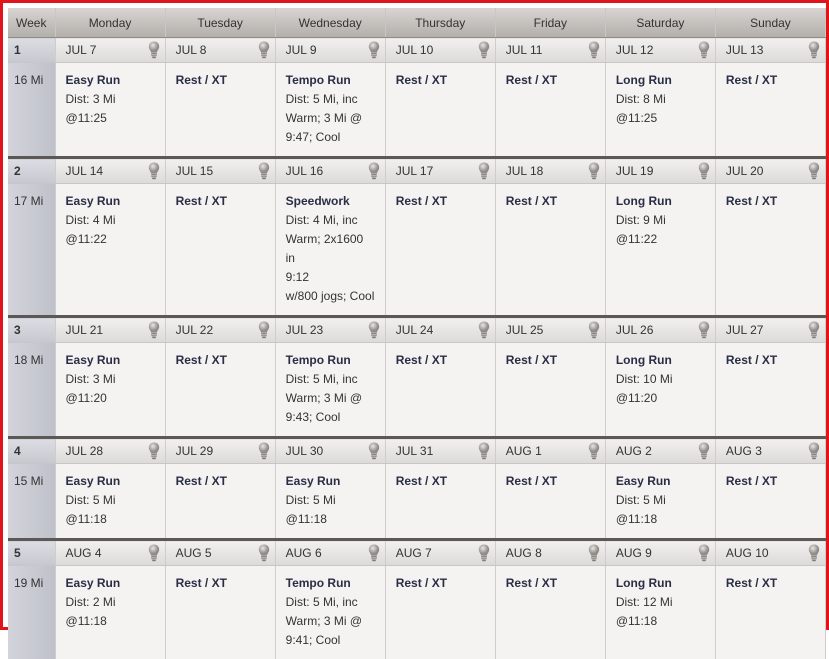  I want to click on day-date-cell: JUL 31, so click(440, 451).